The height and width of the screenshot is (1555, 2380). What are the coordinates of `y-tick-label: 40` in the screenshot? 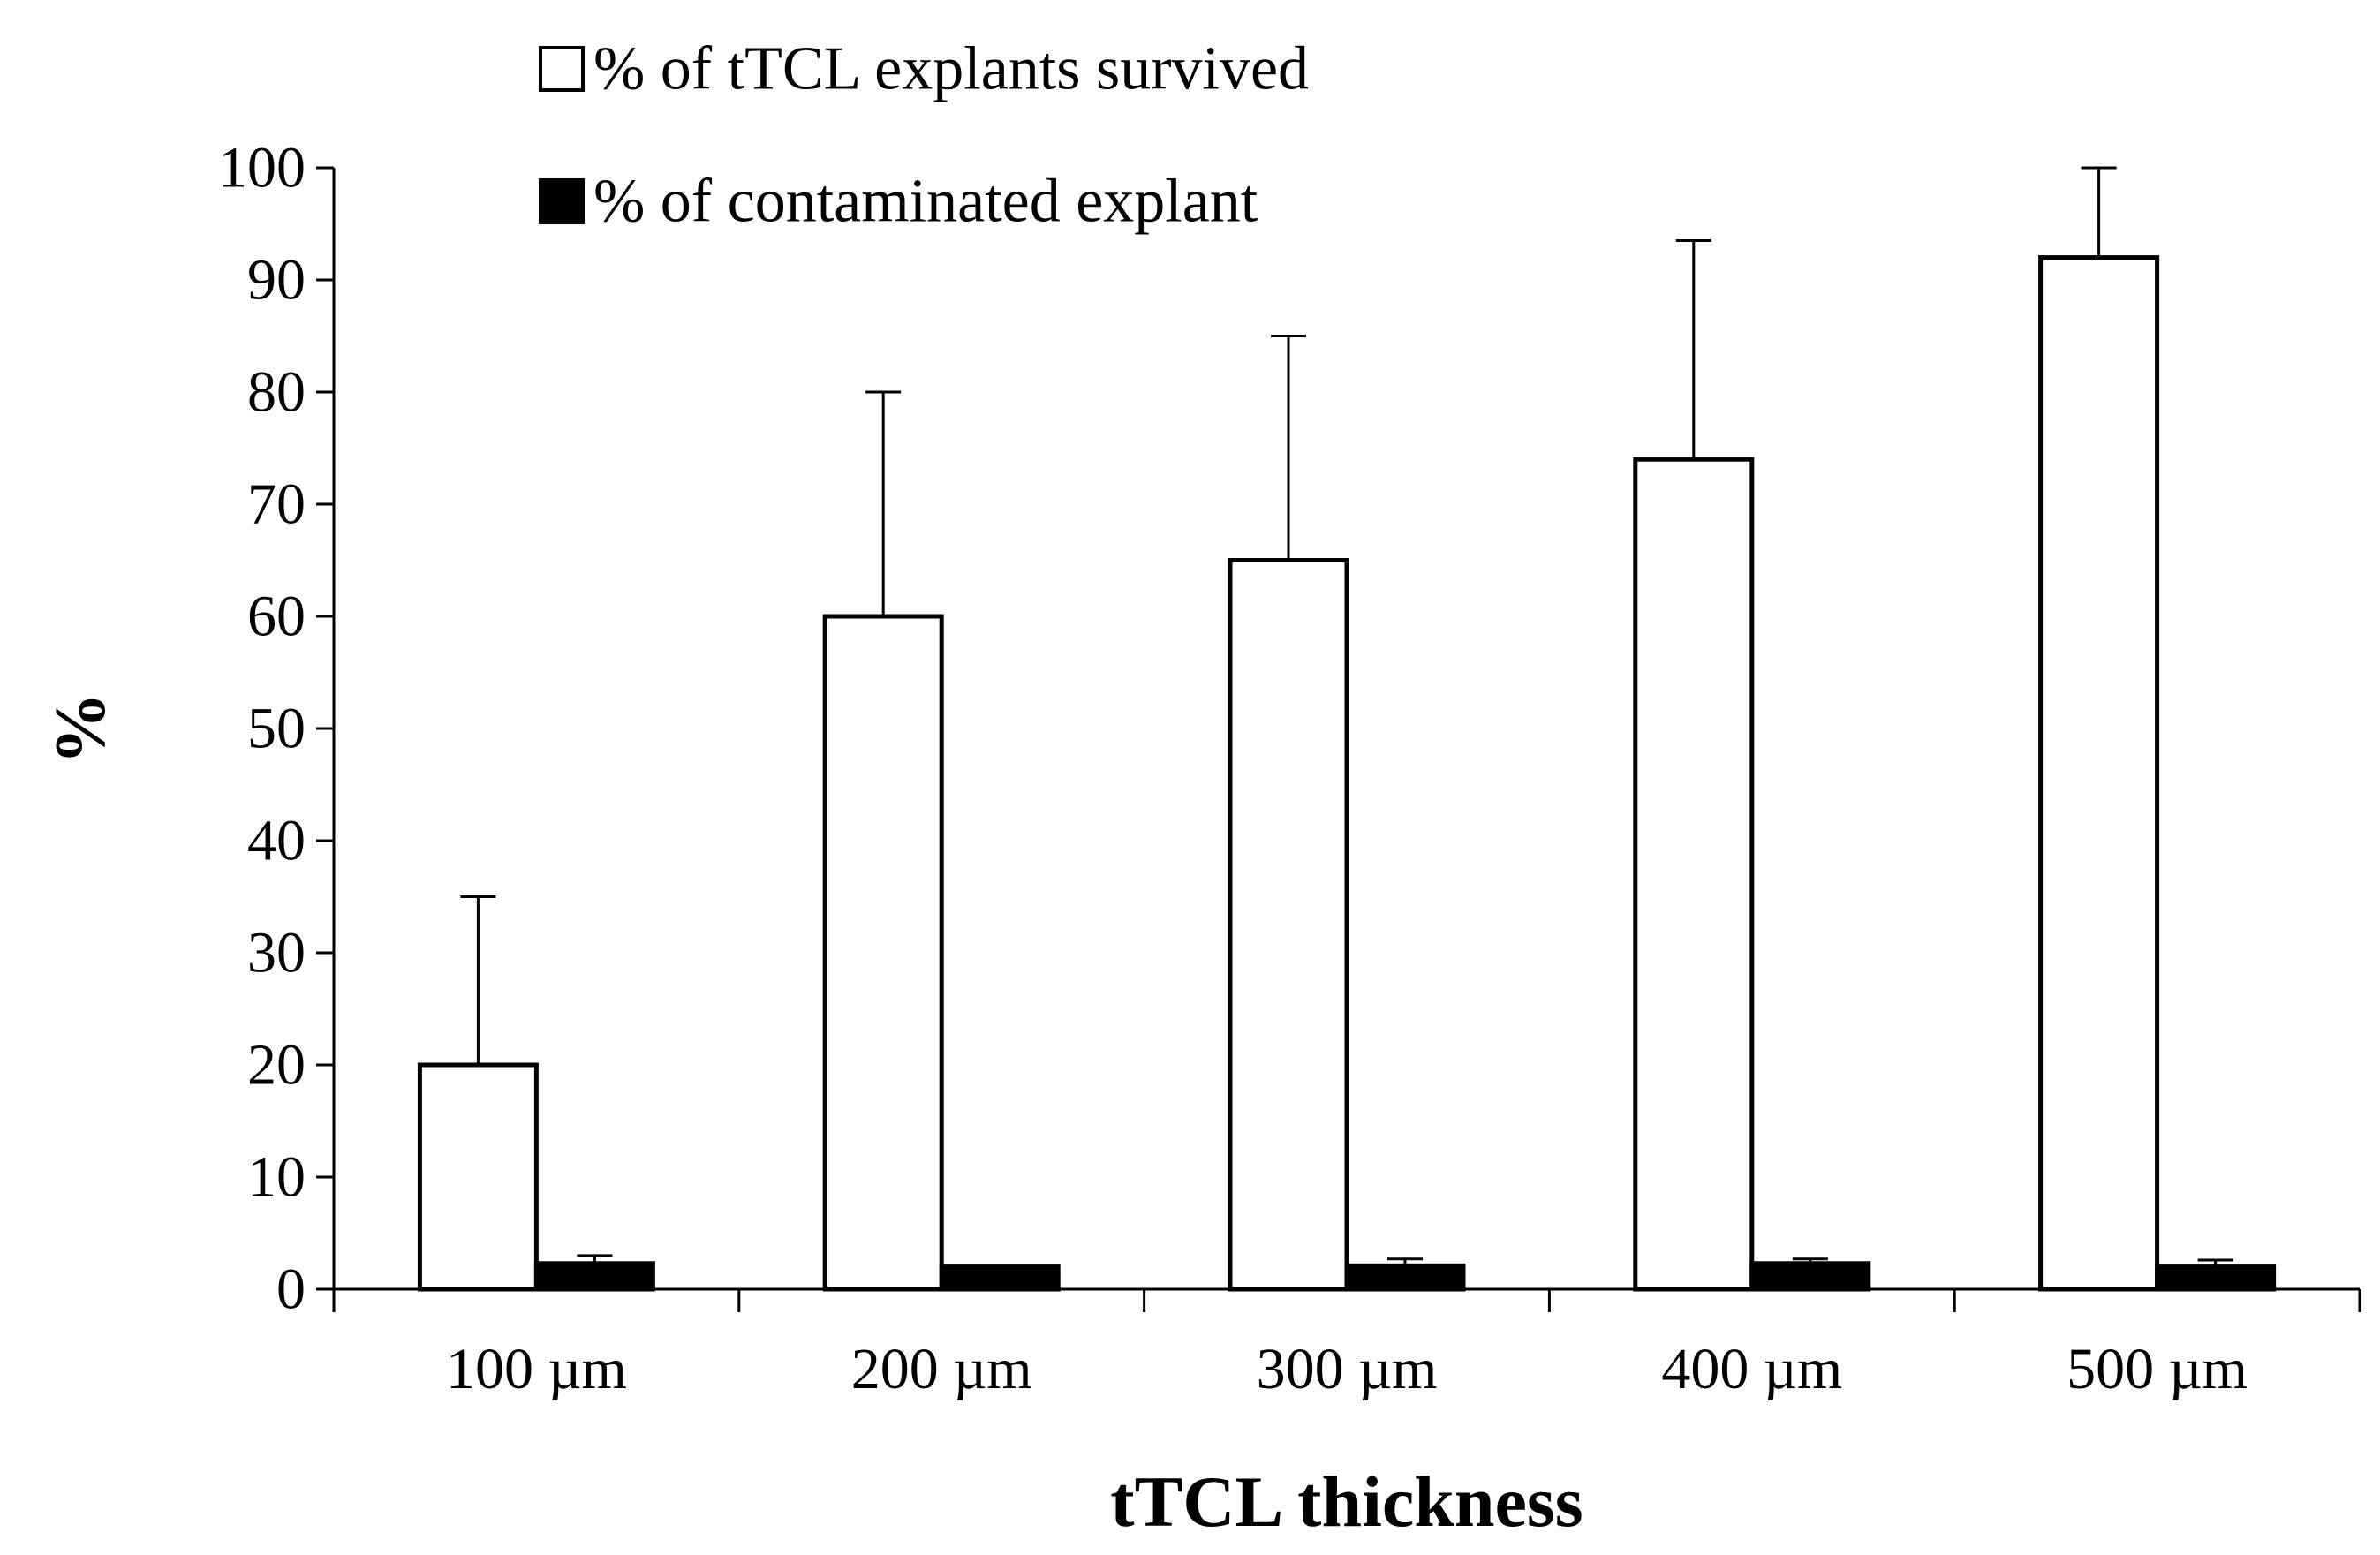 It's located at (276, 841).